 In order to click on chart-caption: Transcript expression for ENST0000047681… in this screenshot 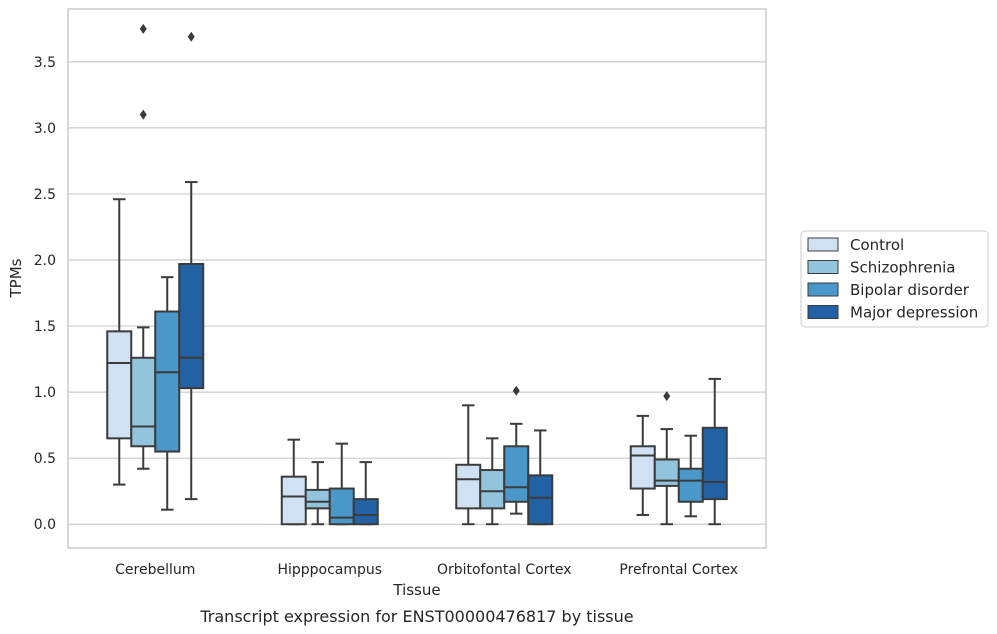, I will do `click(416, 616)`.